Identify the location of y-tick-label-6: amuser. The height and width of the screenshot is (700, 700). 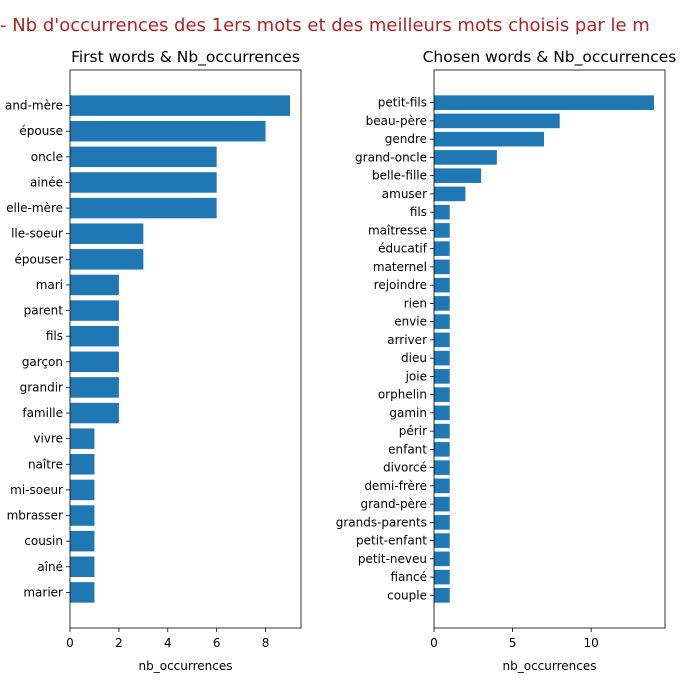
(404, 194).